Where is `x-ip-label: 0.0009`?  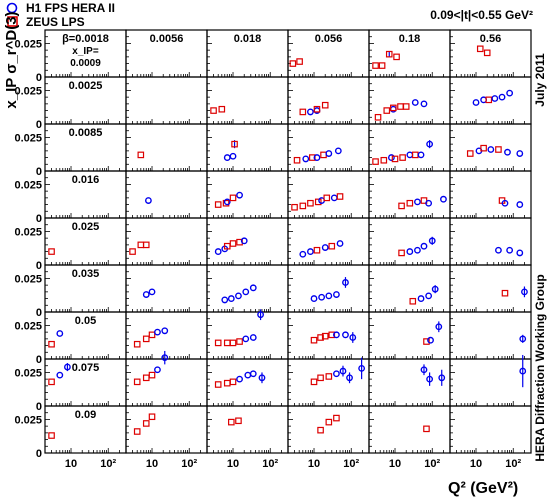 x-ip-label: 0.0009 is located at coordinates (85, 63).